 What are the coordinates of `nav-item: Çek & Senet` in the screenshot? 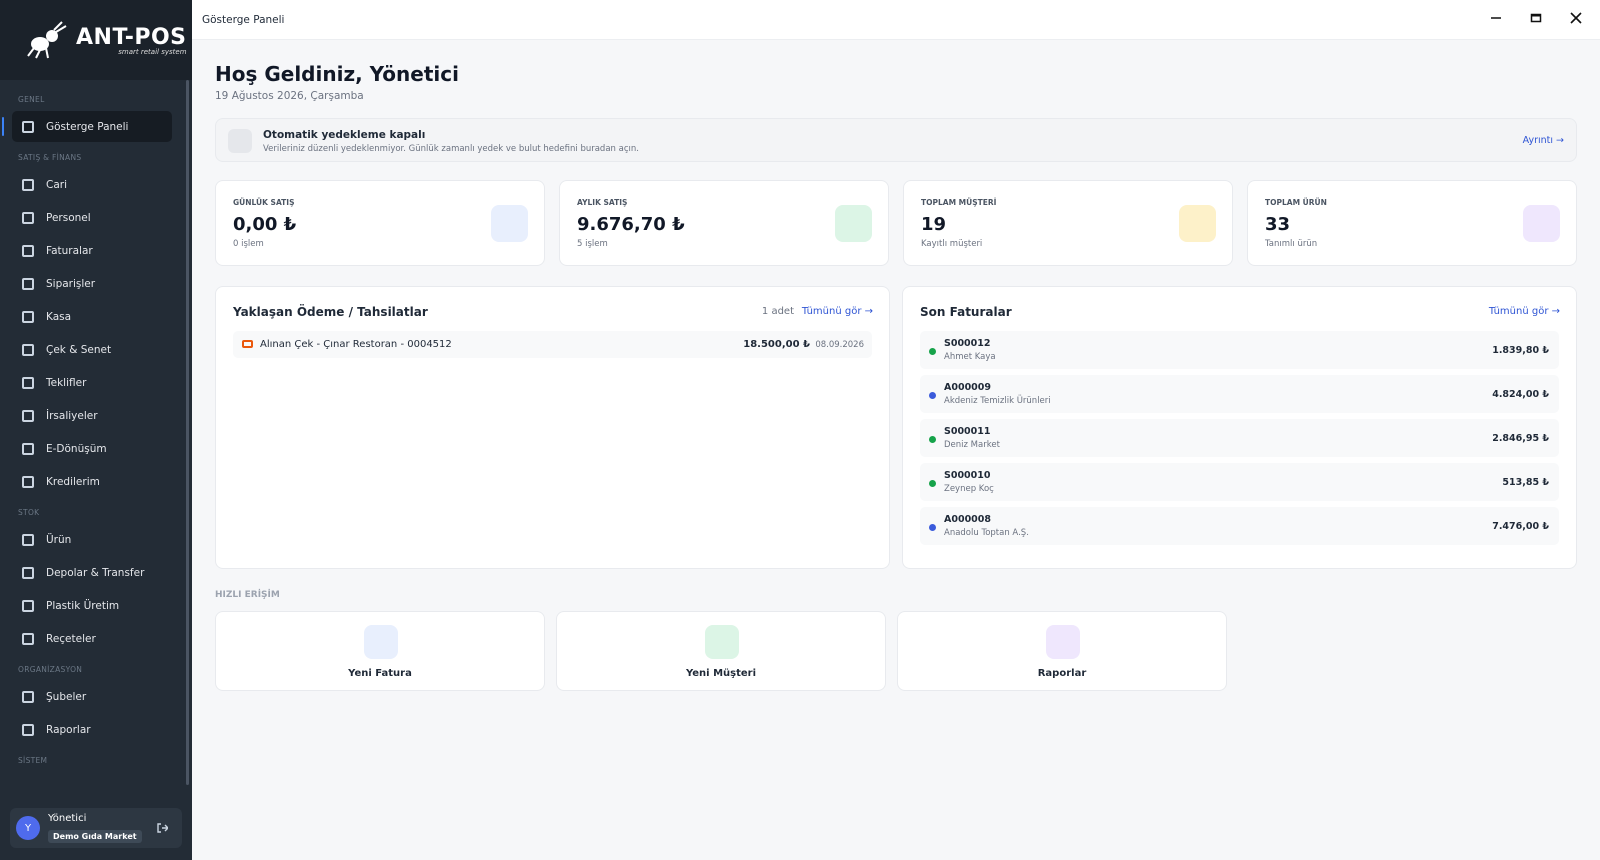 It's located at (92, 349).